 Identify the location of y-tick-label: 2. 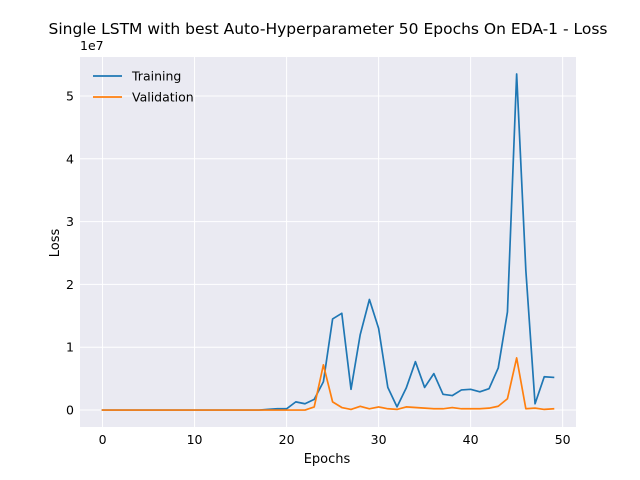
(70, 284).